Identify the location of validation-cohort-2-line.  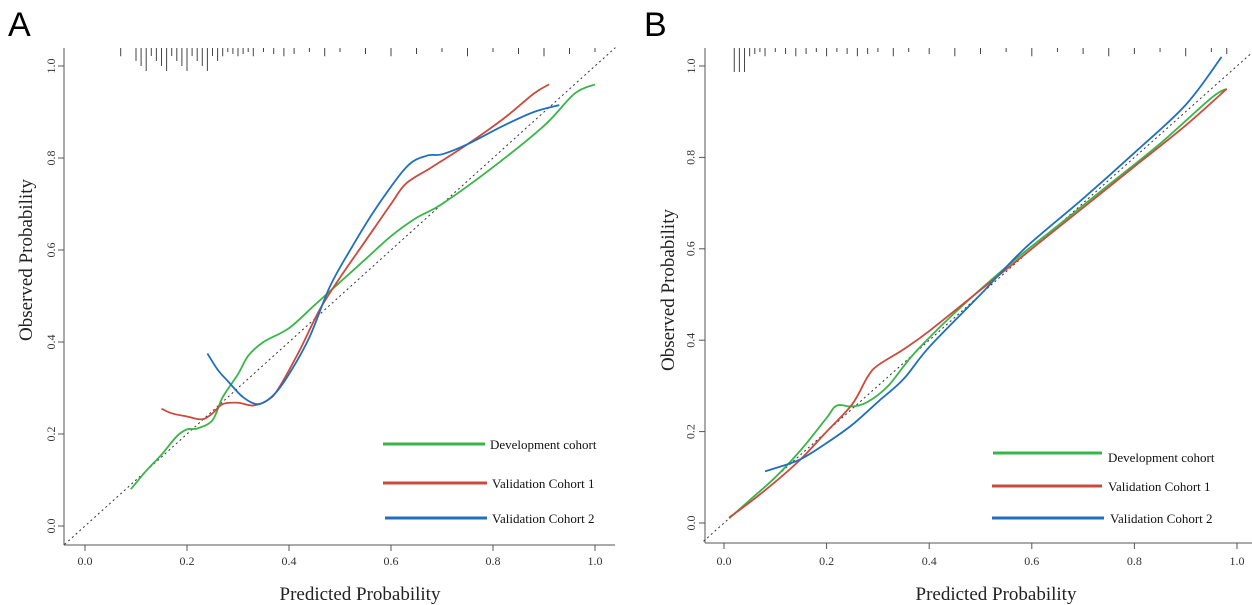
(383, 255).